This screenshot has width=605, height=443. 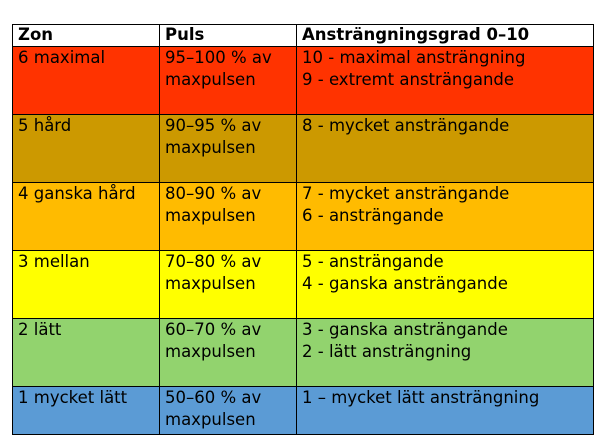 I want to click on table-header-row: Zon Puls Ansträngningsgrad 0–10, so click(x=303, y=35).